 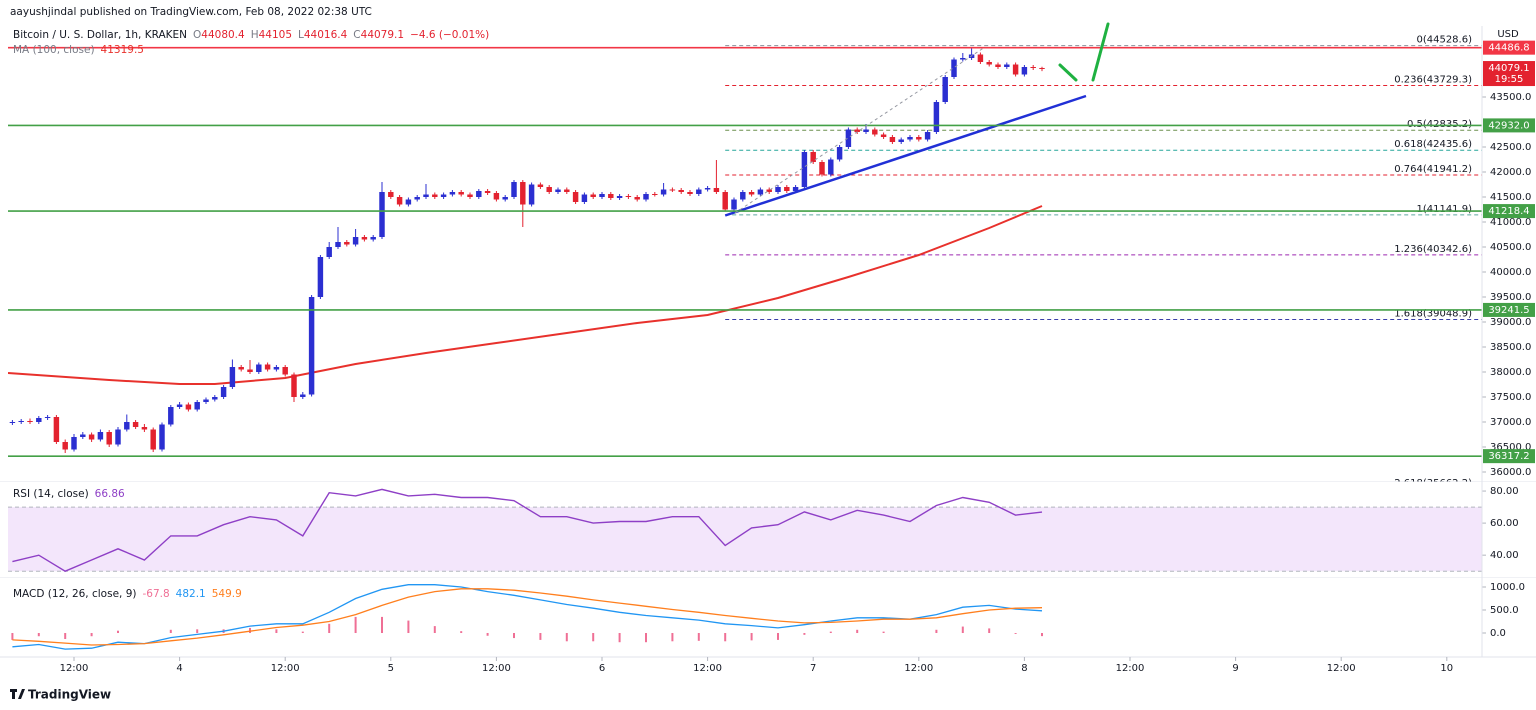 I want to click on fib-label: 0.236(43729.3), so click(x=1433, y=80).